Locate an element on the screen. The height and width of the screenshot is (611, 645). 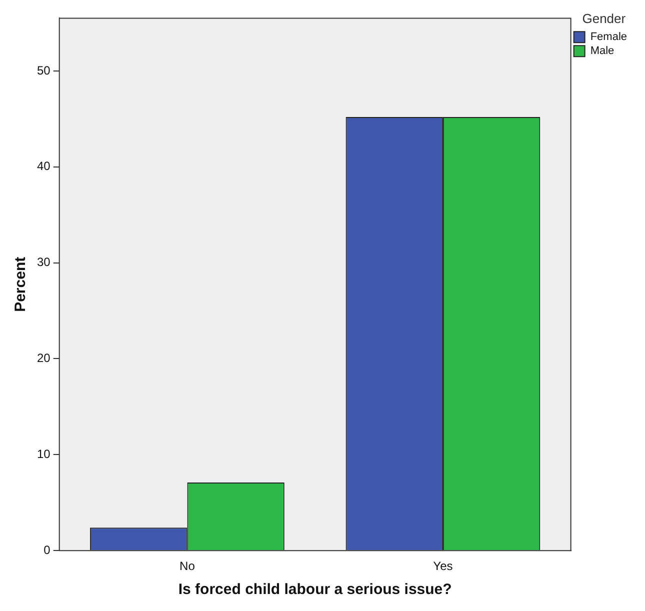
y-tick-label: 40 is located at coordinates (43, 166).